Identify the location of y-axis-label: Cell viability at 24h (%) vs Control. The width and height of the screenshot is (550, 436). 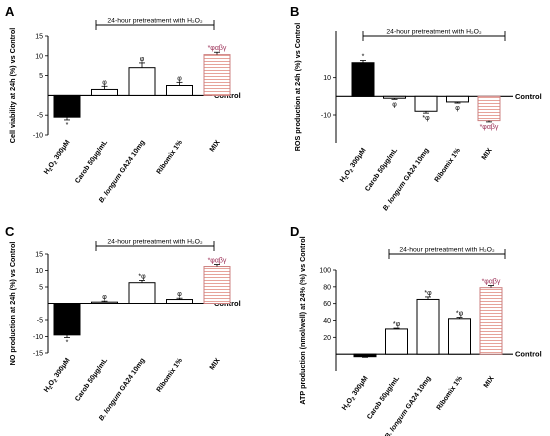
(12, 85).